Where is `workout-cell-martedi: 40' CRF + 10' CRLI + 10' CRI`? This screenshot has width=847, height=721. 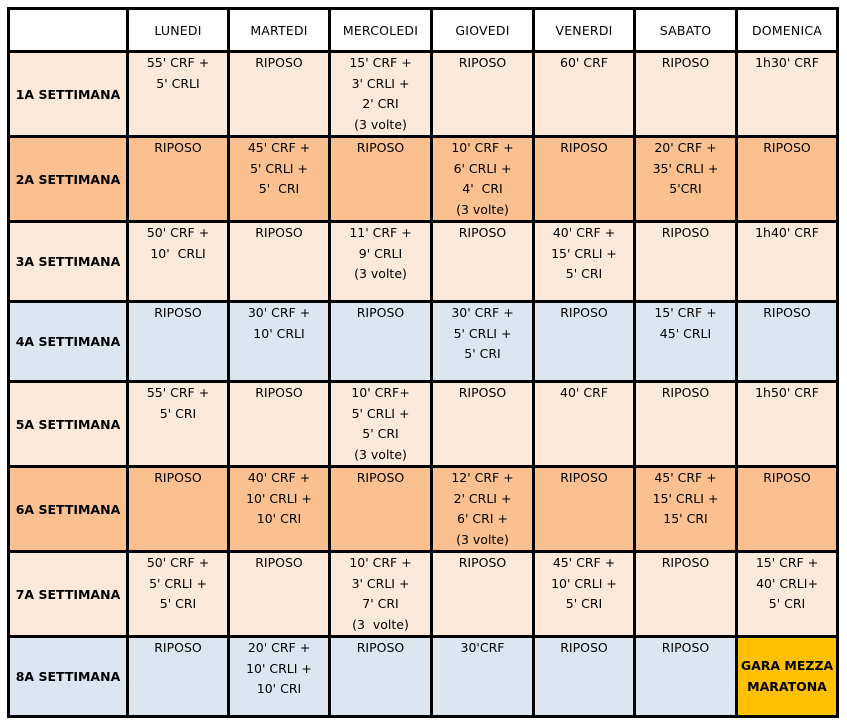
workout-cell-martedi: 40' CRF + 10' CRLI + 10' CRI is located at coordinates (279, 509).